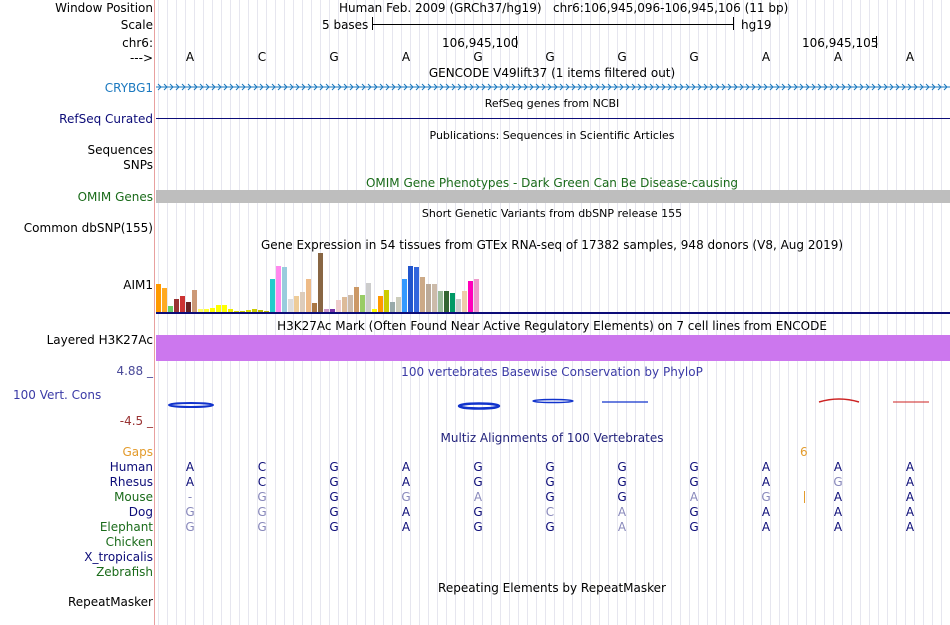 The image size is (950, 625). I want to click on h3k27ac-label: Layered H3K27Ac, so click(99, 340).